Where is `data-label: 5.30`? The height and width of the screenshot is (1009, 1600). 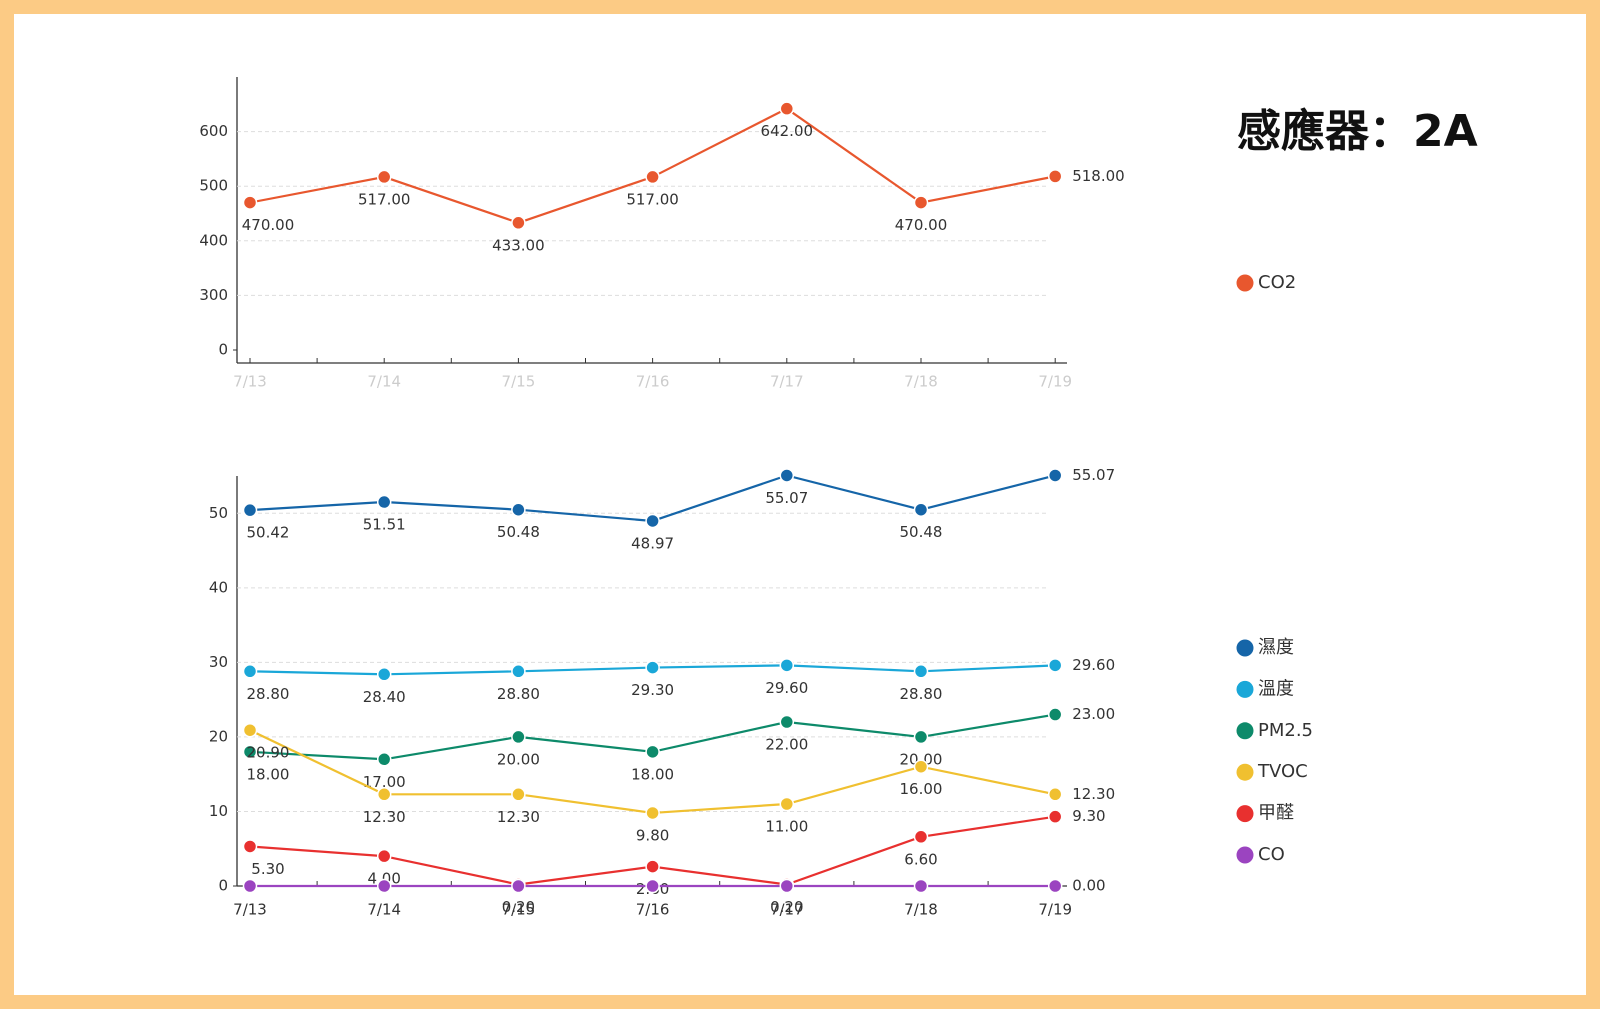
data-label: 5.30 is located at coordinates (267, 869).